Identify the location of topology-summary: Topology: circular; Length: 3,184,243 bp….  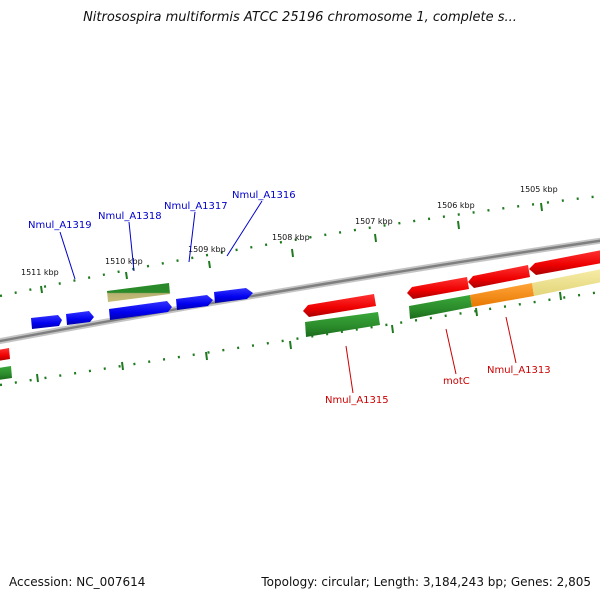
(426, 582).